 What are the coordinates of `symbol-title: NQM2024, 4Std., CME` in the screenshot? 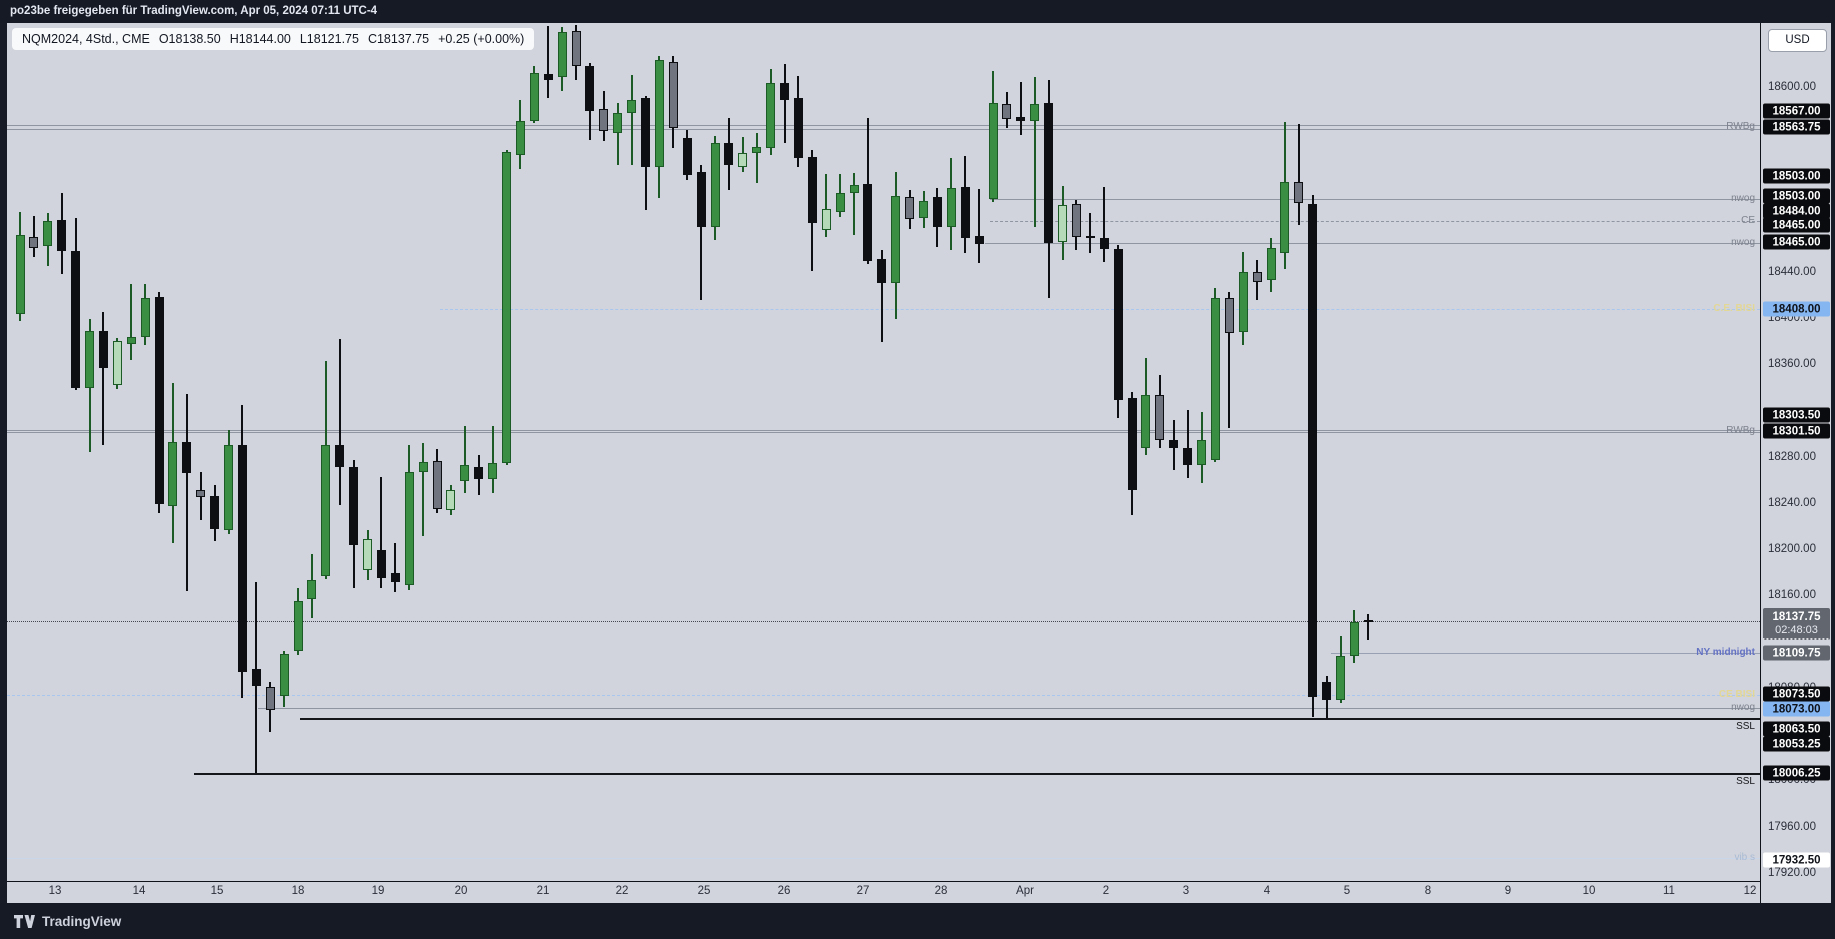 It's located at (86, 39).